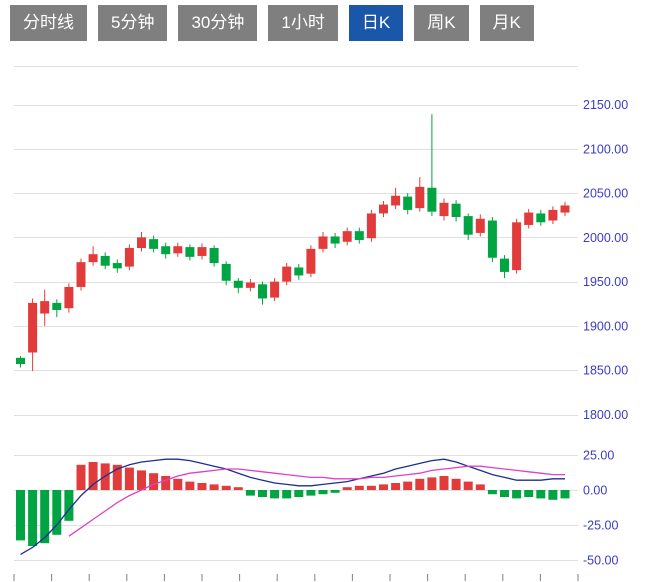  Describe the element at coordinates (605, 282) in the screenshot. I see `price-axis-label: 1950.00` at that location.